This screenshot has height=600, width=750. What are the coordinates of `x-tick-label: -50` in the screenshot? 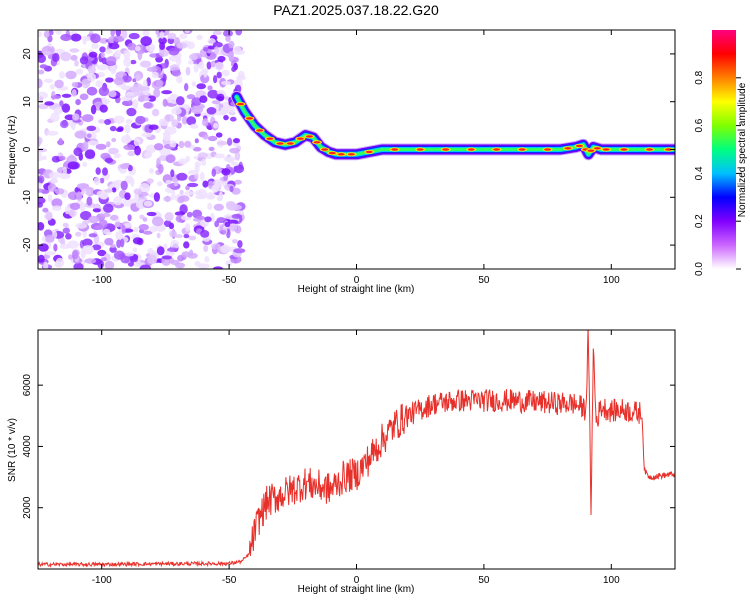 It's located at (229, 280).